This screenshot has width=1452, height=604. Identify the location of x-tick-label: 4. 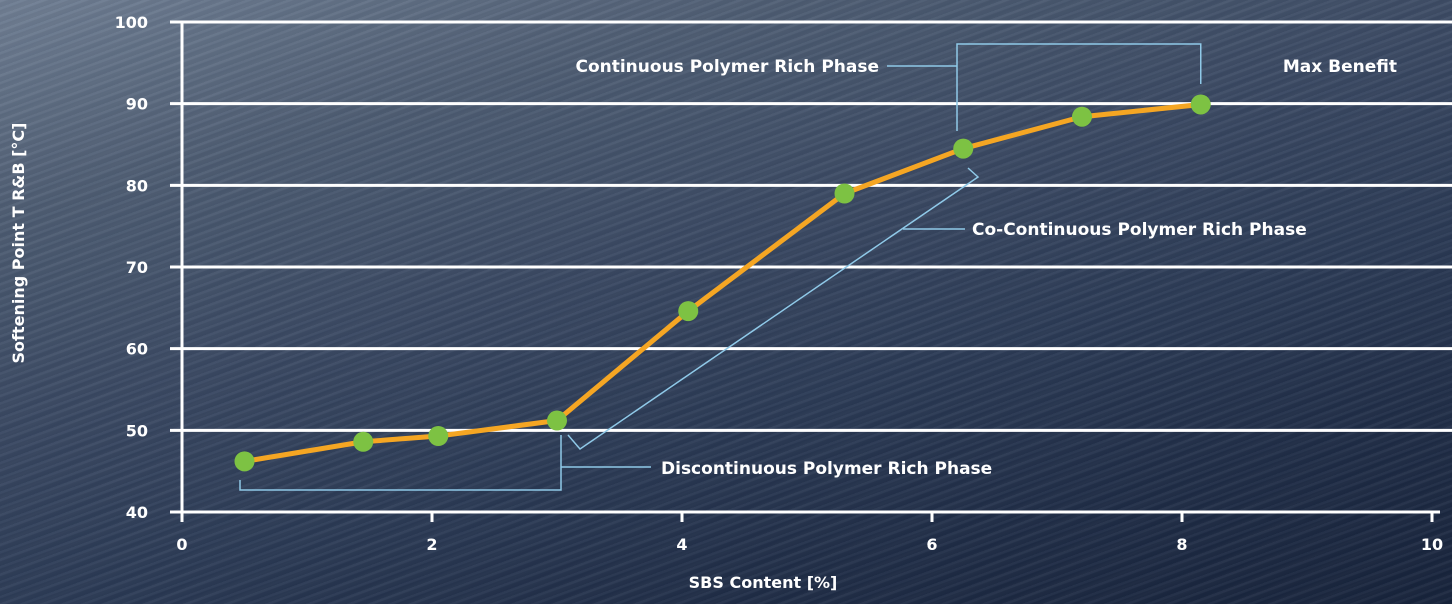
(681, 544).